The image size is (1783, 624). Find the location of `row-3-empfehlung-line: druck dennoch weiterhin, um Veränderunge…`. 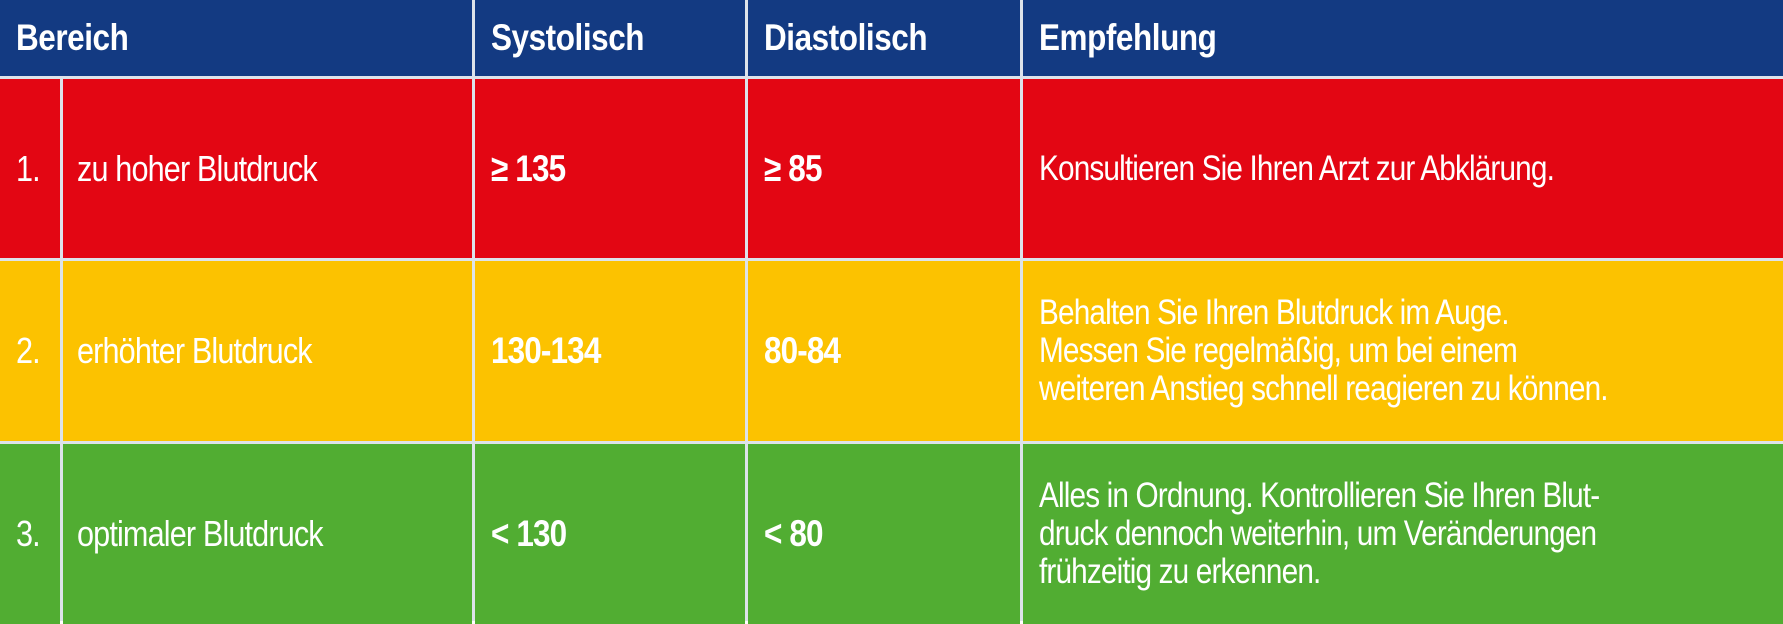

row-3-empfehlung-line: druck dennoch weiterhin, um Veränderunge… is located at coordinates (1318, 533).